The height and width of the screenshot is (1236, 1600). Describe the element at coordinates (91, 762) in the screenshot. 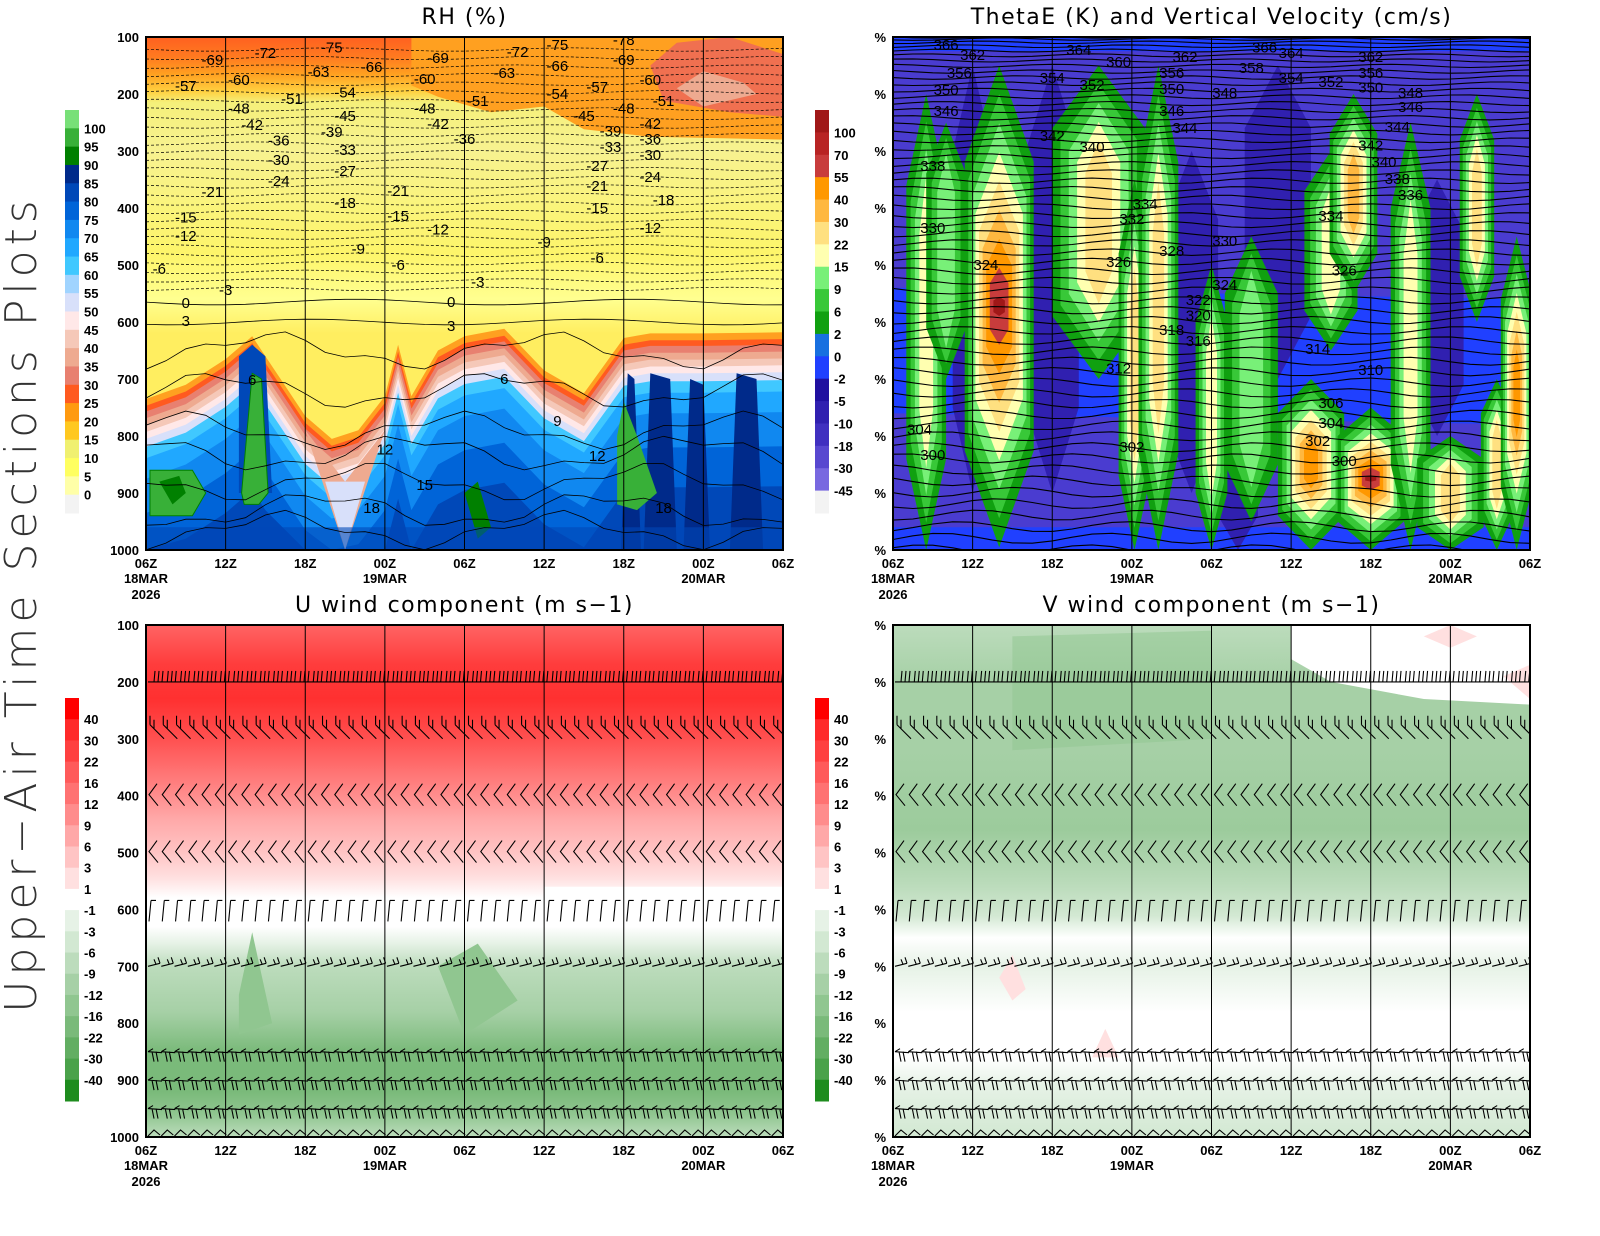

I see `colorbar-label: 22` at that location.